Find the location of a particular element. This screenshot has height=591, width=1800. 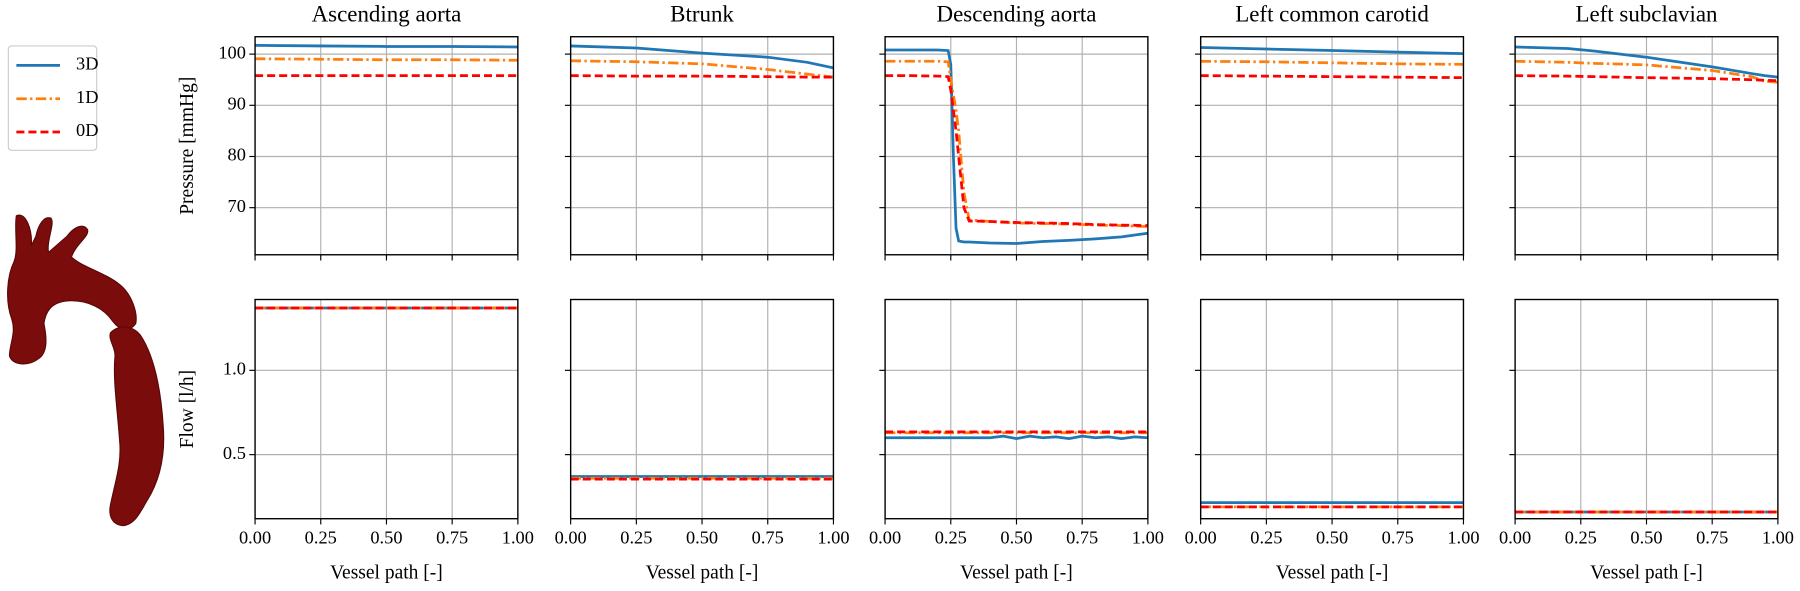

legend-label: 3D is located at coordinates (87, 64).